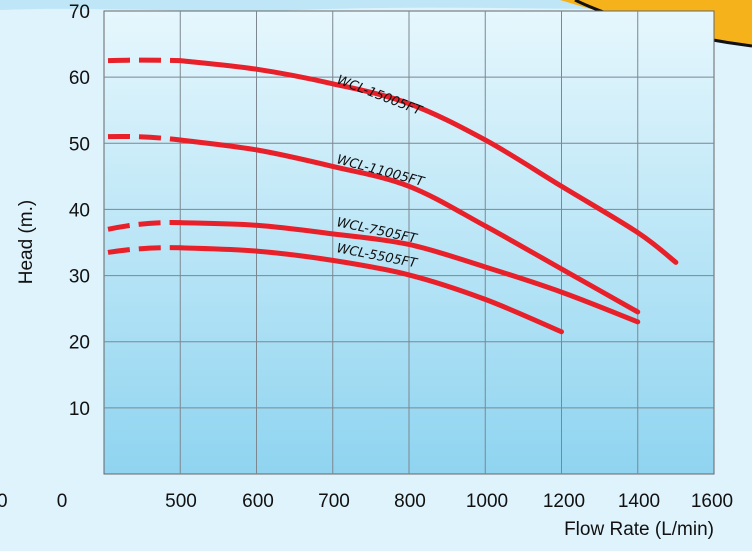 The image size is (752, 551). Describe the element at coordinates (62, 501) in the screenshot. I see `x-tick-label: 0` at that location.